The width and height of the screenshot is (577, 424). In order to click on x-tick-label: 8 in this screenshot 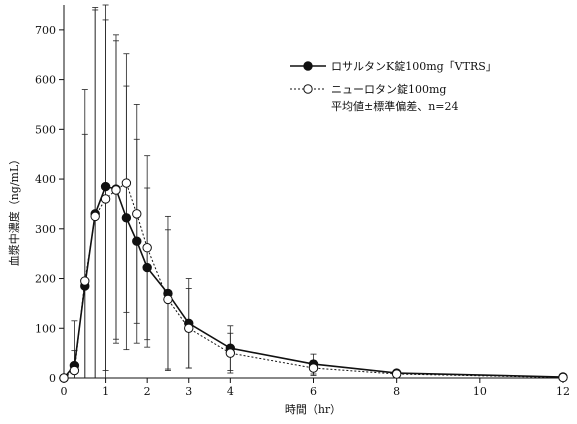, I will do `click(396, 391)`.